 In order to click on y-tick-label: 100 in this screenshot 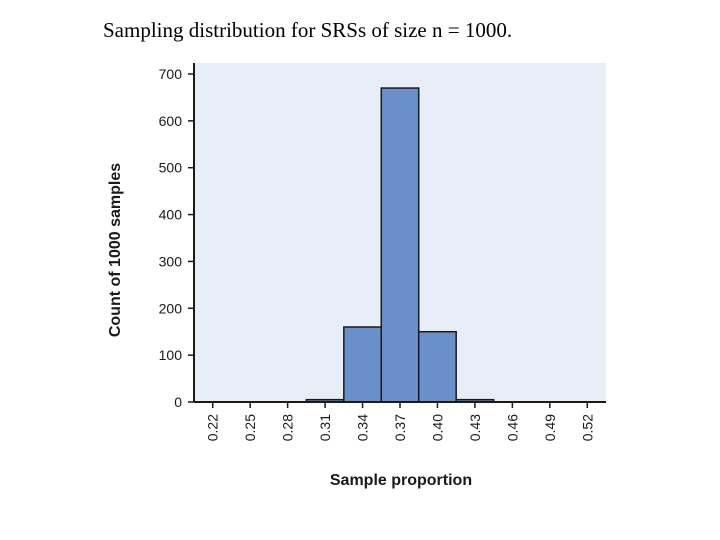, I will do `click(171, 355)`.